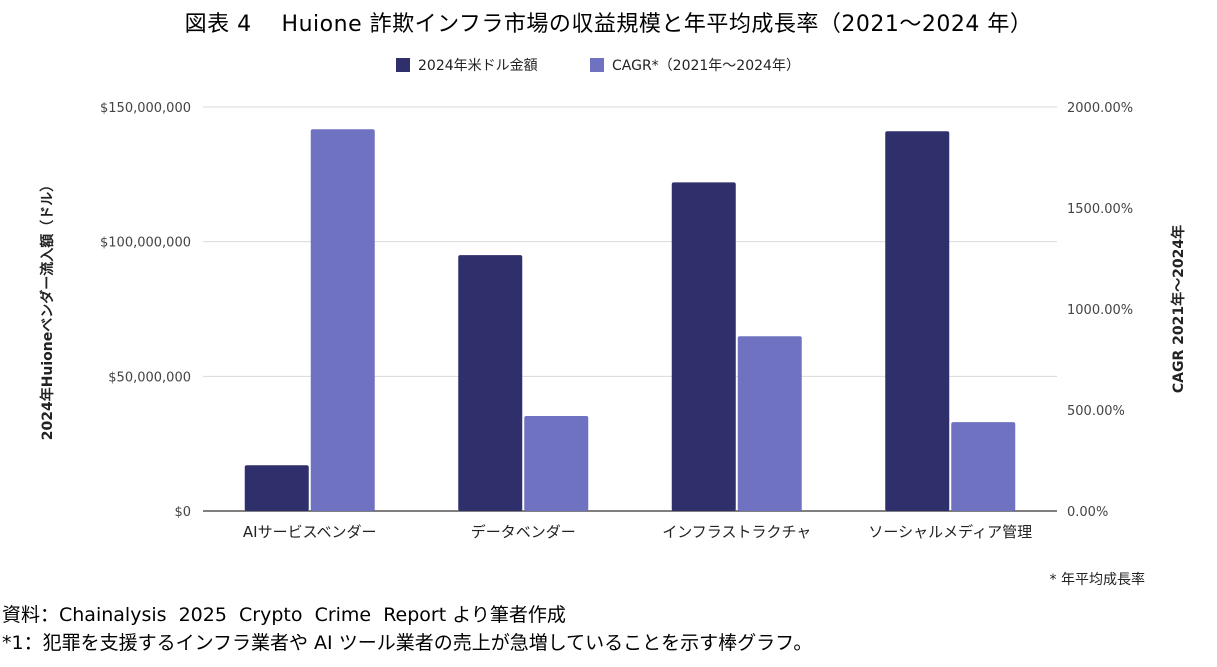 The height and width of the screenshot is (667, 1217). Describe the element at coordinates (1178, 309) in the screenshot. I see `y2-axis-title: CAGR 2021年～2024年` at that location.